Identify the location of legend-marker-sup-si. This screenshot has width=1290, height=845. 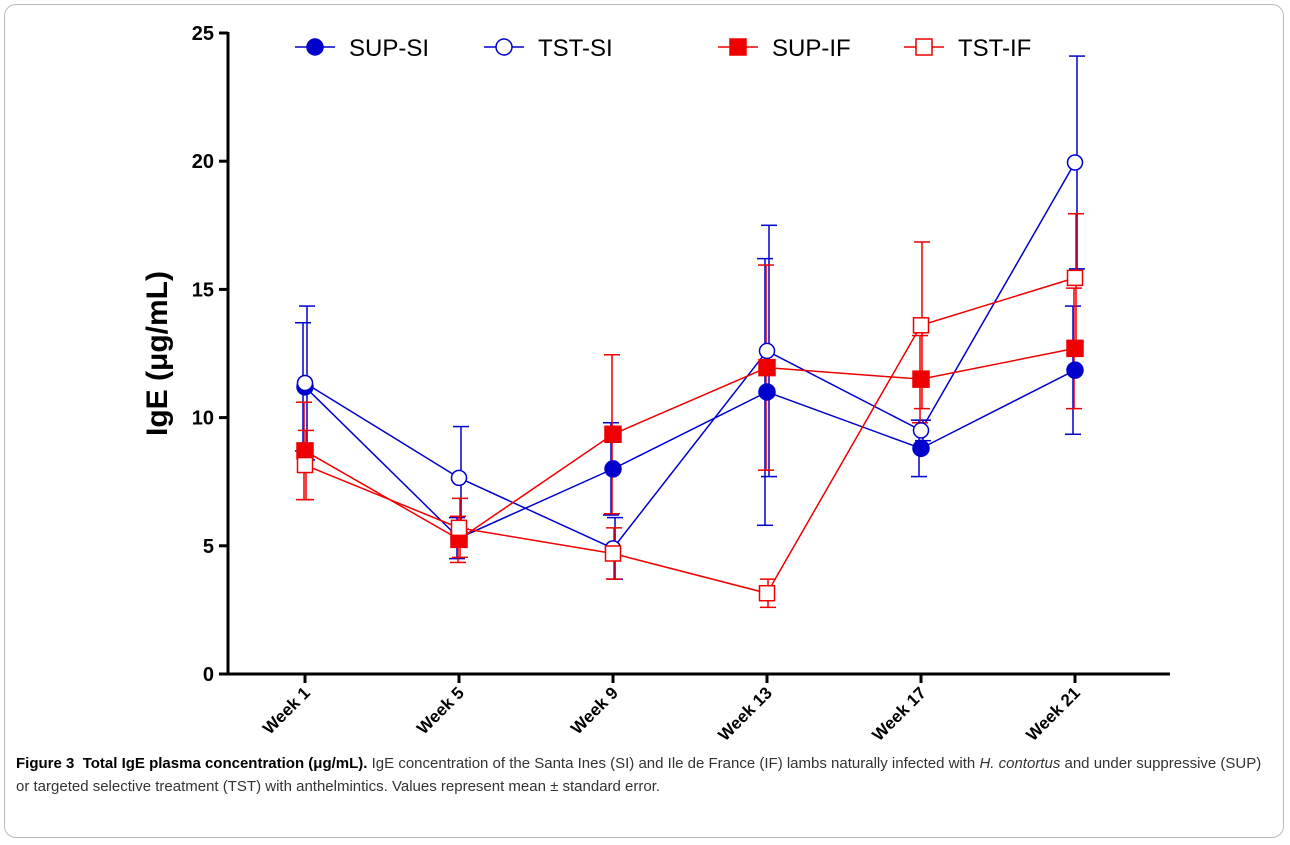
(315, 47).